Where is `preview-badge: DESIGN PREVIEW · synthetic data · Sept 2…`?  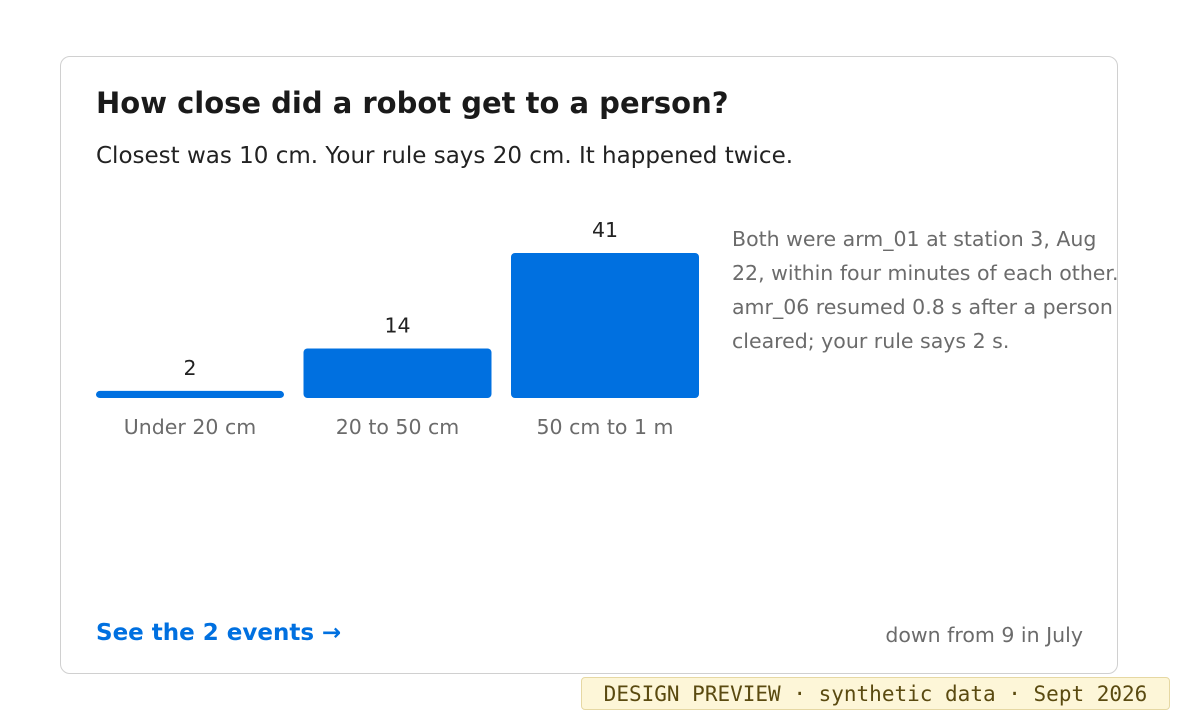 preview-badge: DESIGN PREVIEW · synthetic data · Sept 2… is located at coordinates (875, 693).